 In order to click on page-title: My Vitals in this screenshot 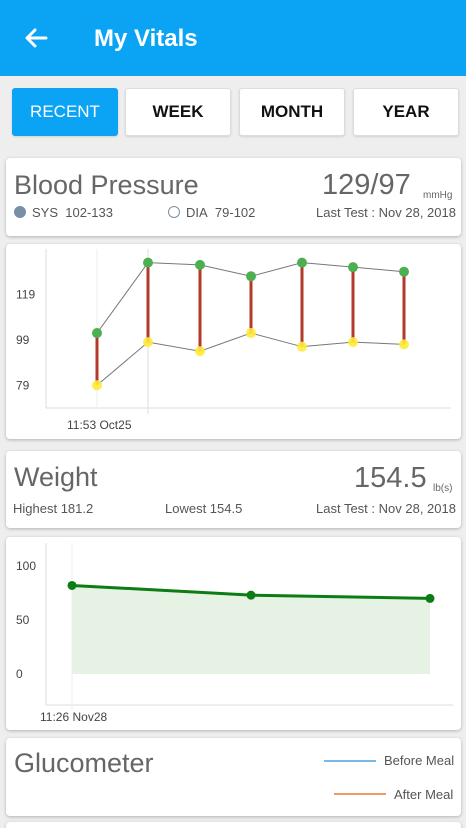, I will do `click(146, 38)`.